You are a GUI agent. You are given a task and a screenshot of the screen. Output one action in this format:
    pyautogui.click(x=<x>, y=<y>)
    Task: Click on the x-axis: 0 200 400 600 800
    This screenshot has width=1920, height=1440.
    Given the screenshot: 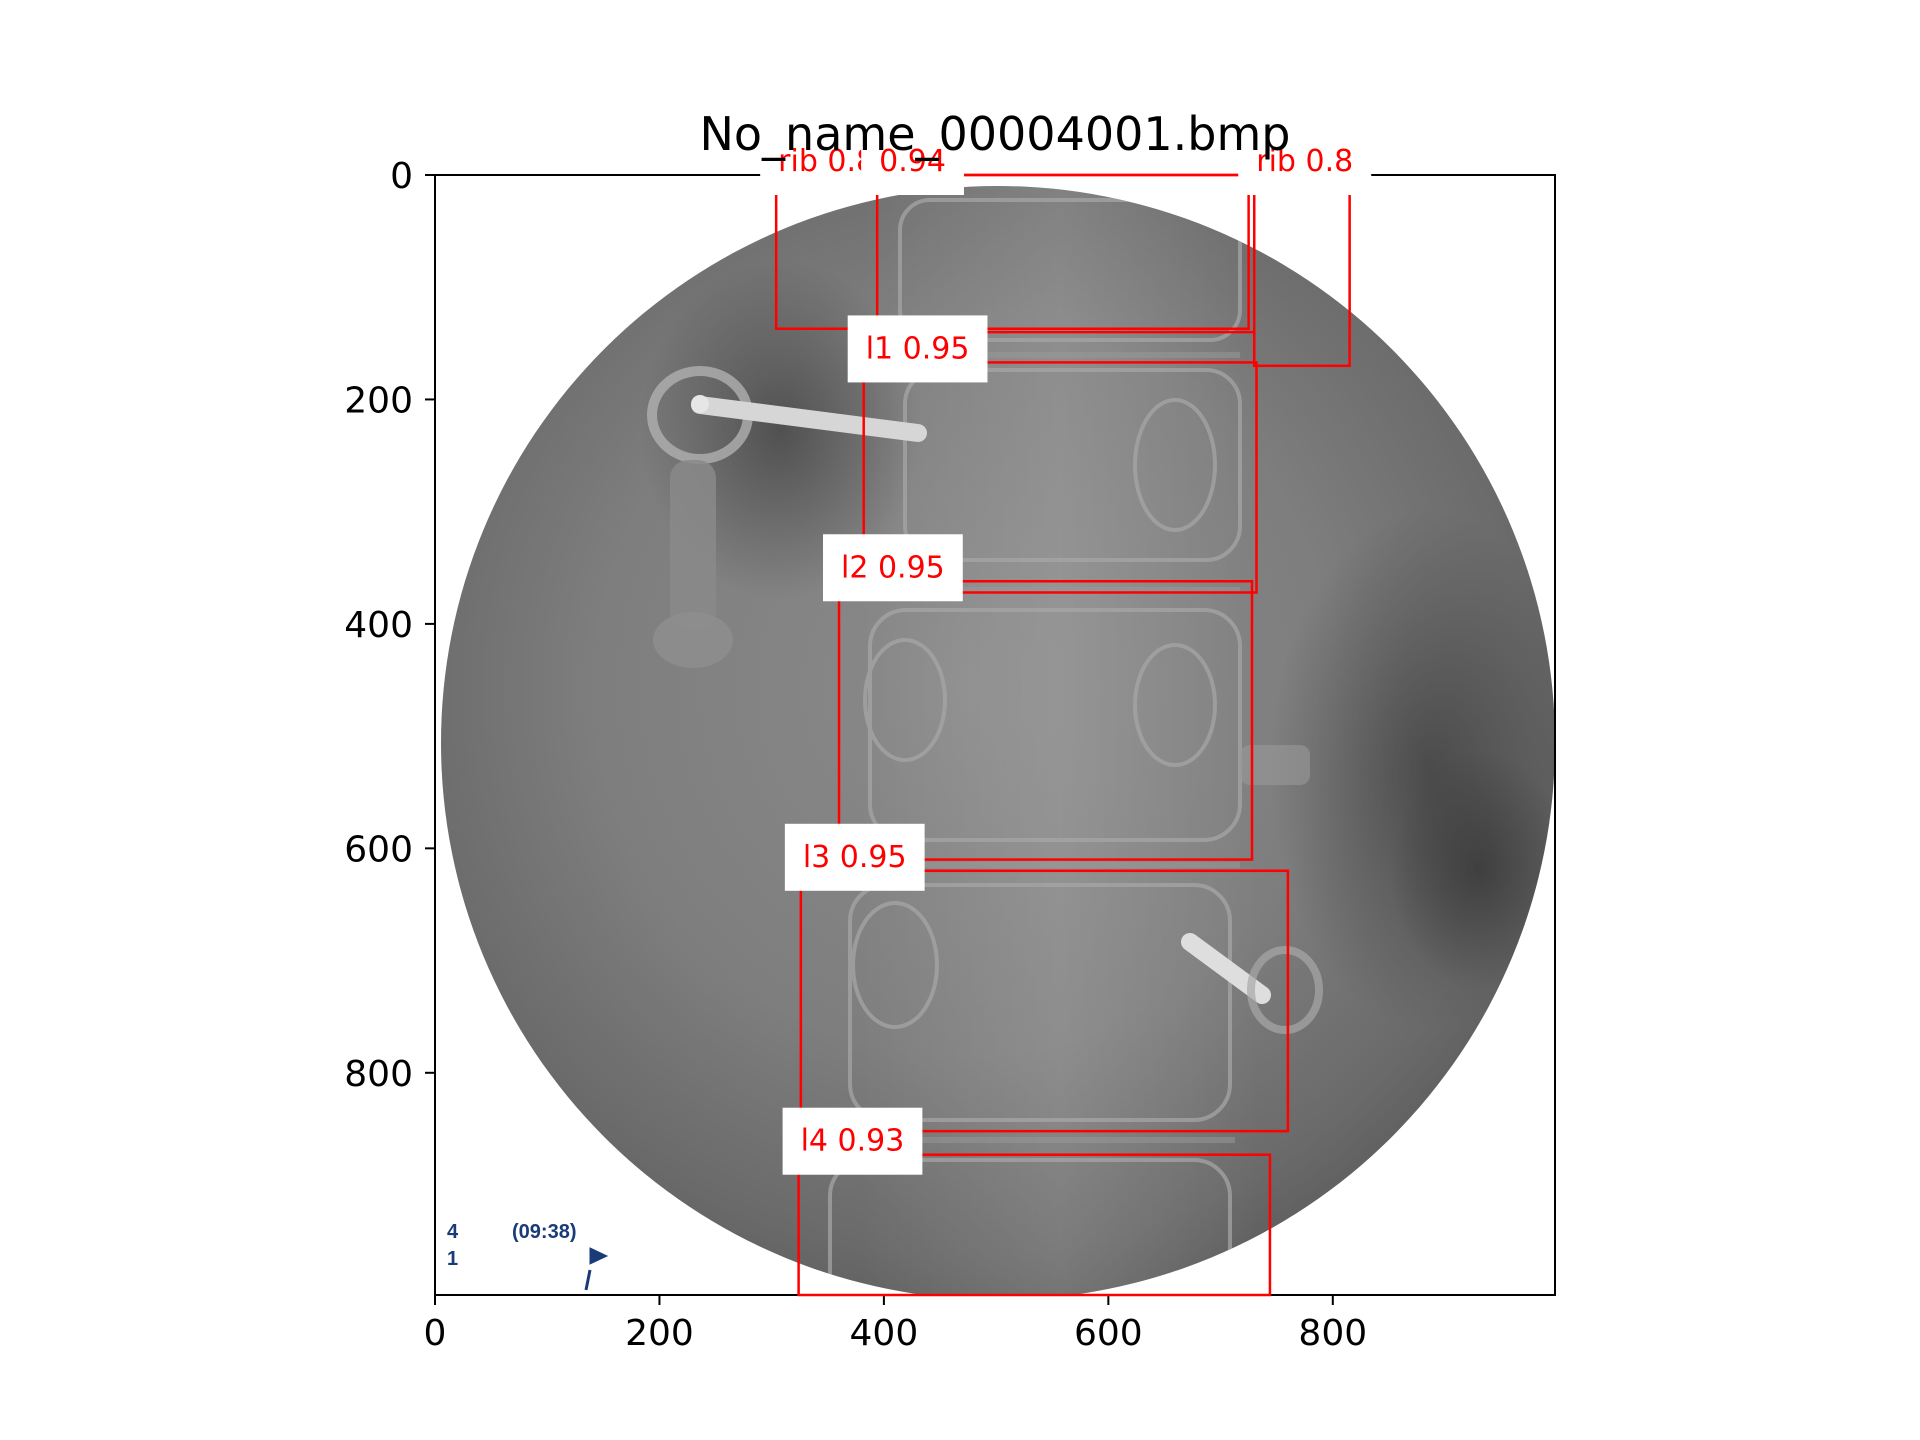 What is the action you would take?
    pyautogui.click(x=895, y=1324)
    